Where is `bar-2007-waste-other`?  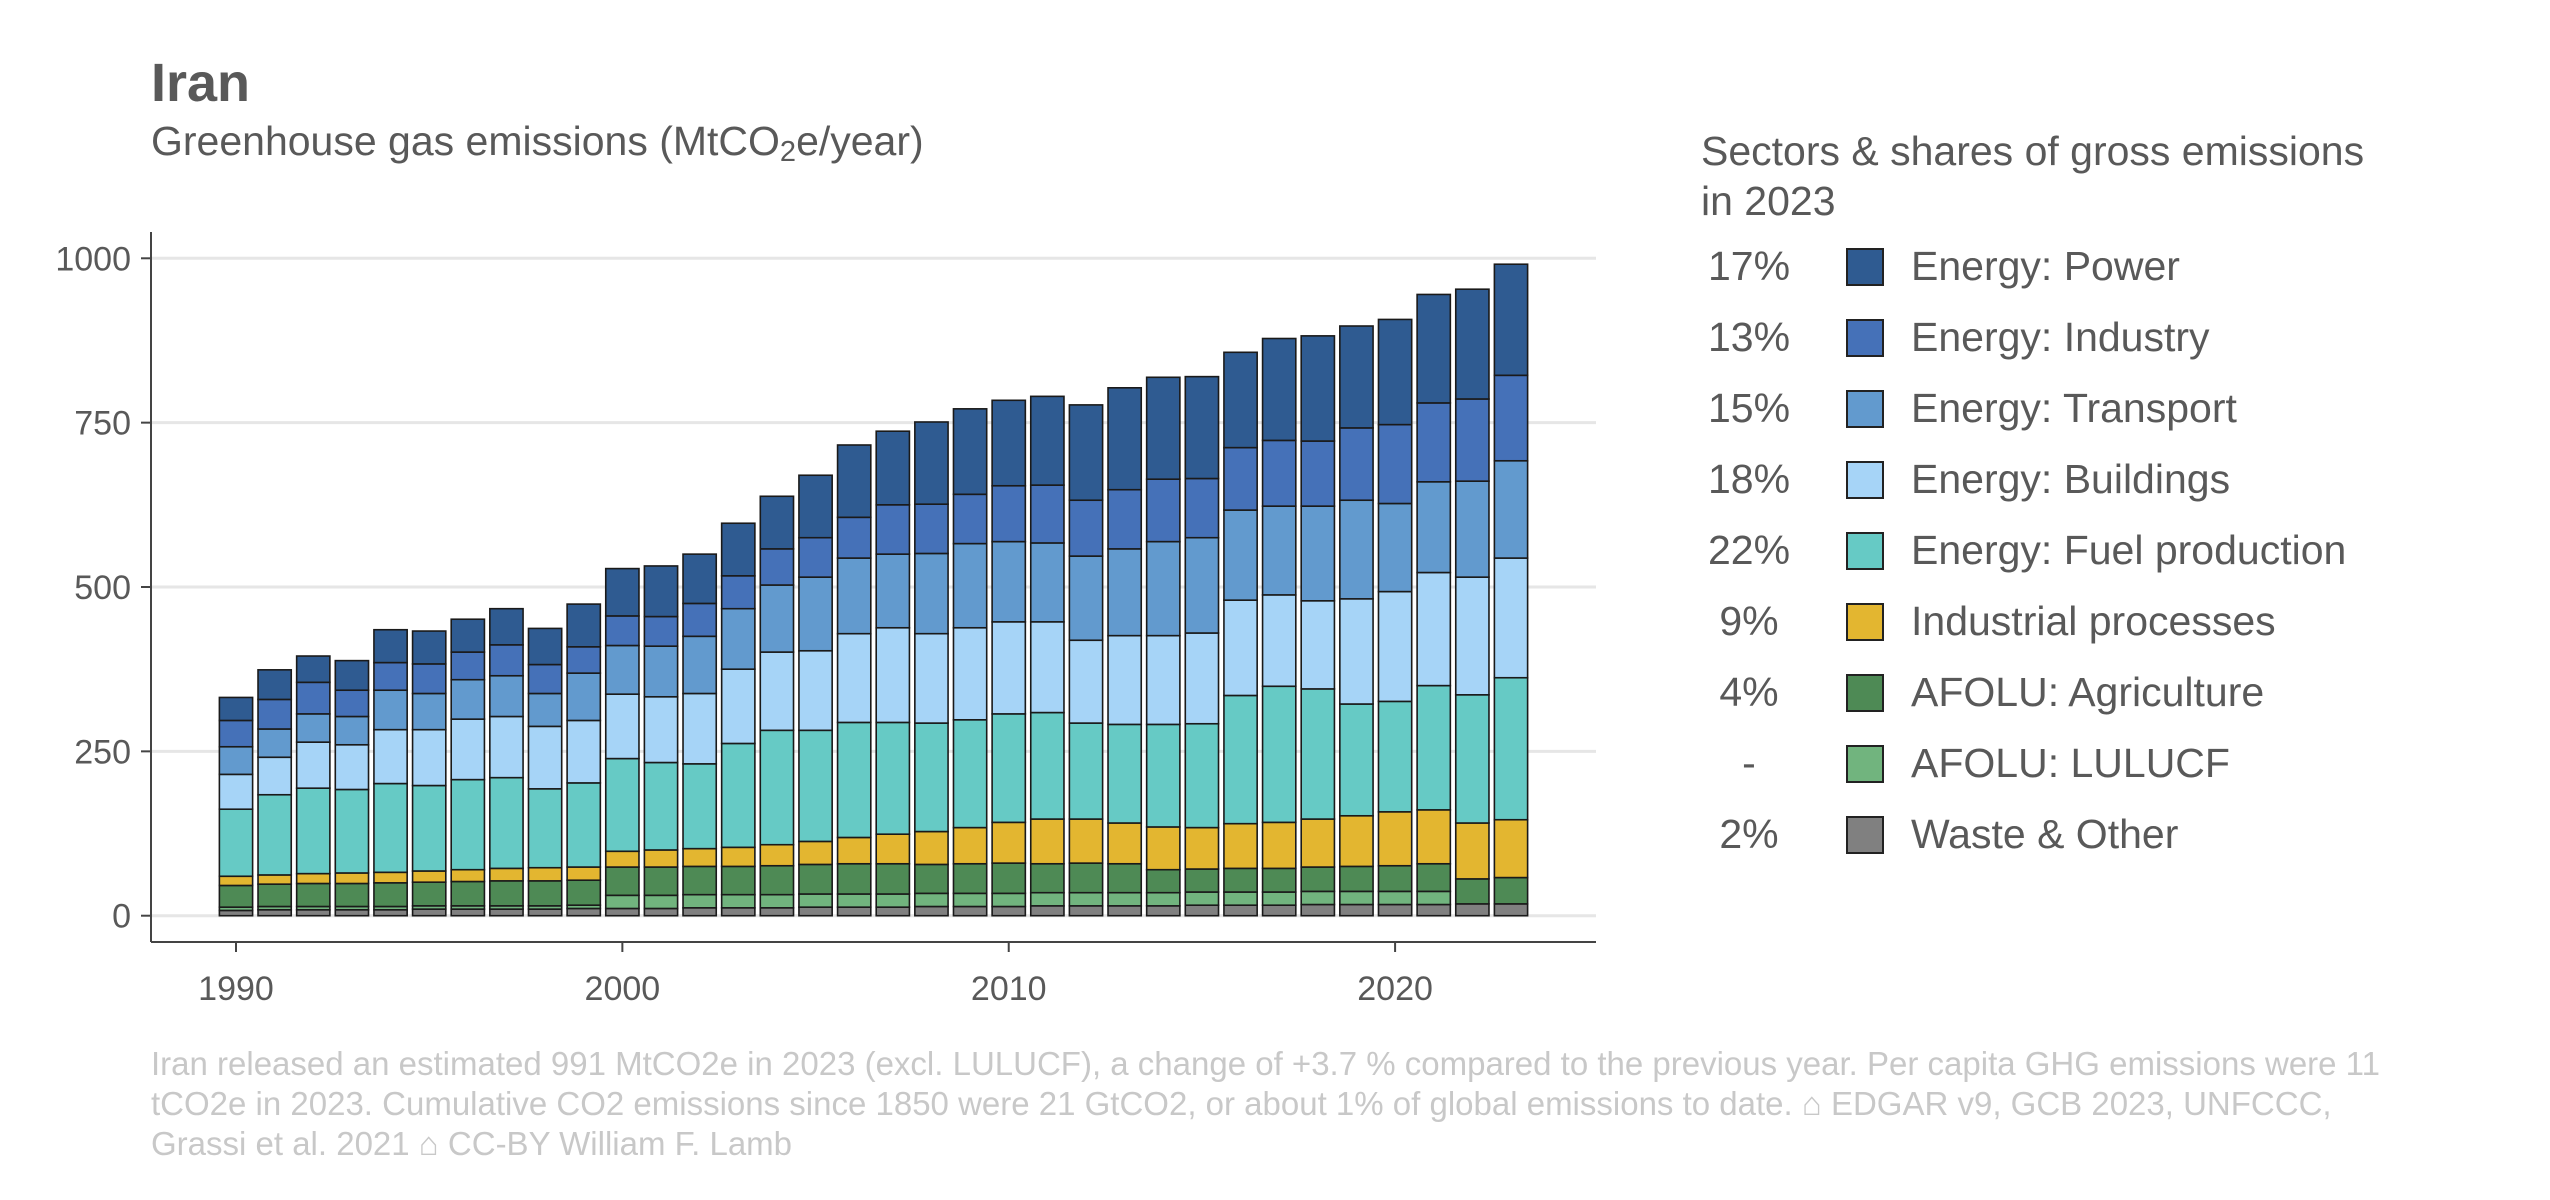
bar-2007-waste-other is located at coordinates (893, 911).